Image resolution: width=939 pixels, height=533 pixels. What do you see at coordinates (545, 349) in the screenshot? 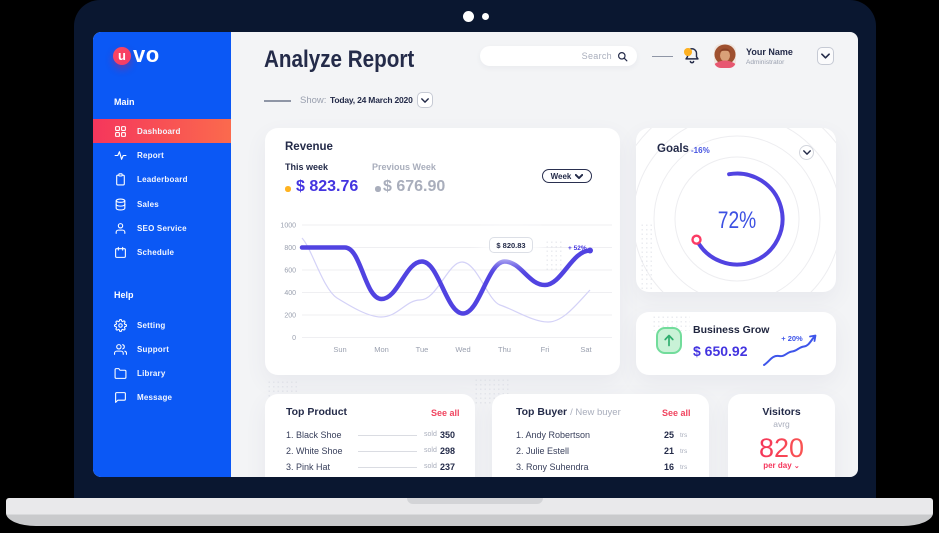
I see `svg-text: Fri` at bounding box center [545, 349].